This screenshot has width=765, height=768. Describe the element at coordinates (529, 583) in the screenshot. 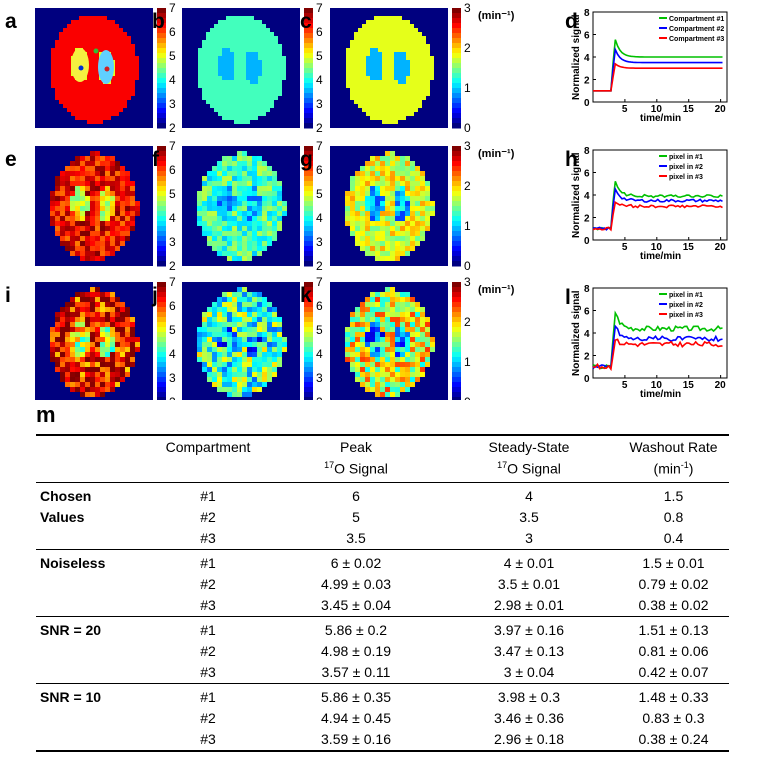

I see `steady-cell: 3.5 ± 0.01` at that location.